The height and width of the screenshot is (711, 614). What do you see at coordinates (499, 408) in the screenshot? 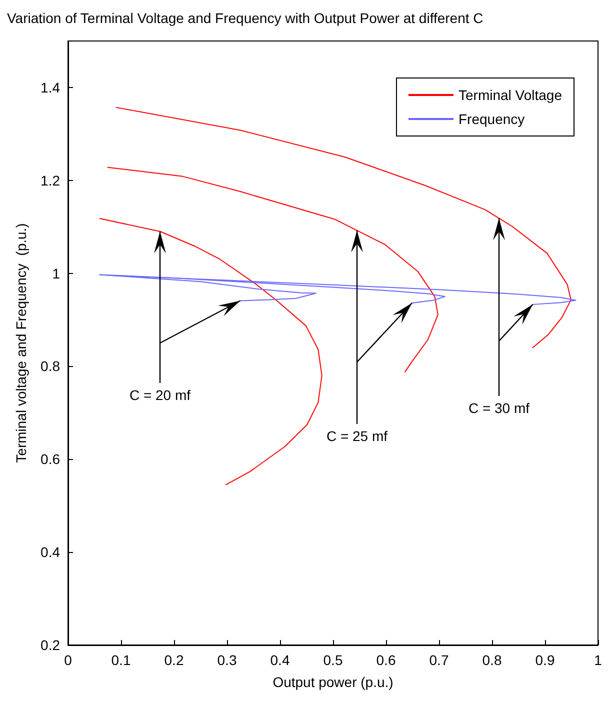
I see `annotation: C = 30 mf` at bounding box center [499, 408].